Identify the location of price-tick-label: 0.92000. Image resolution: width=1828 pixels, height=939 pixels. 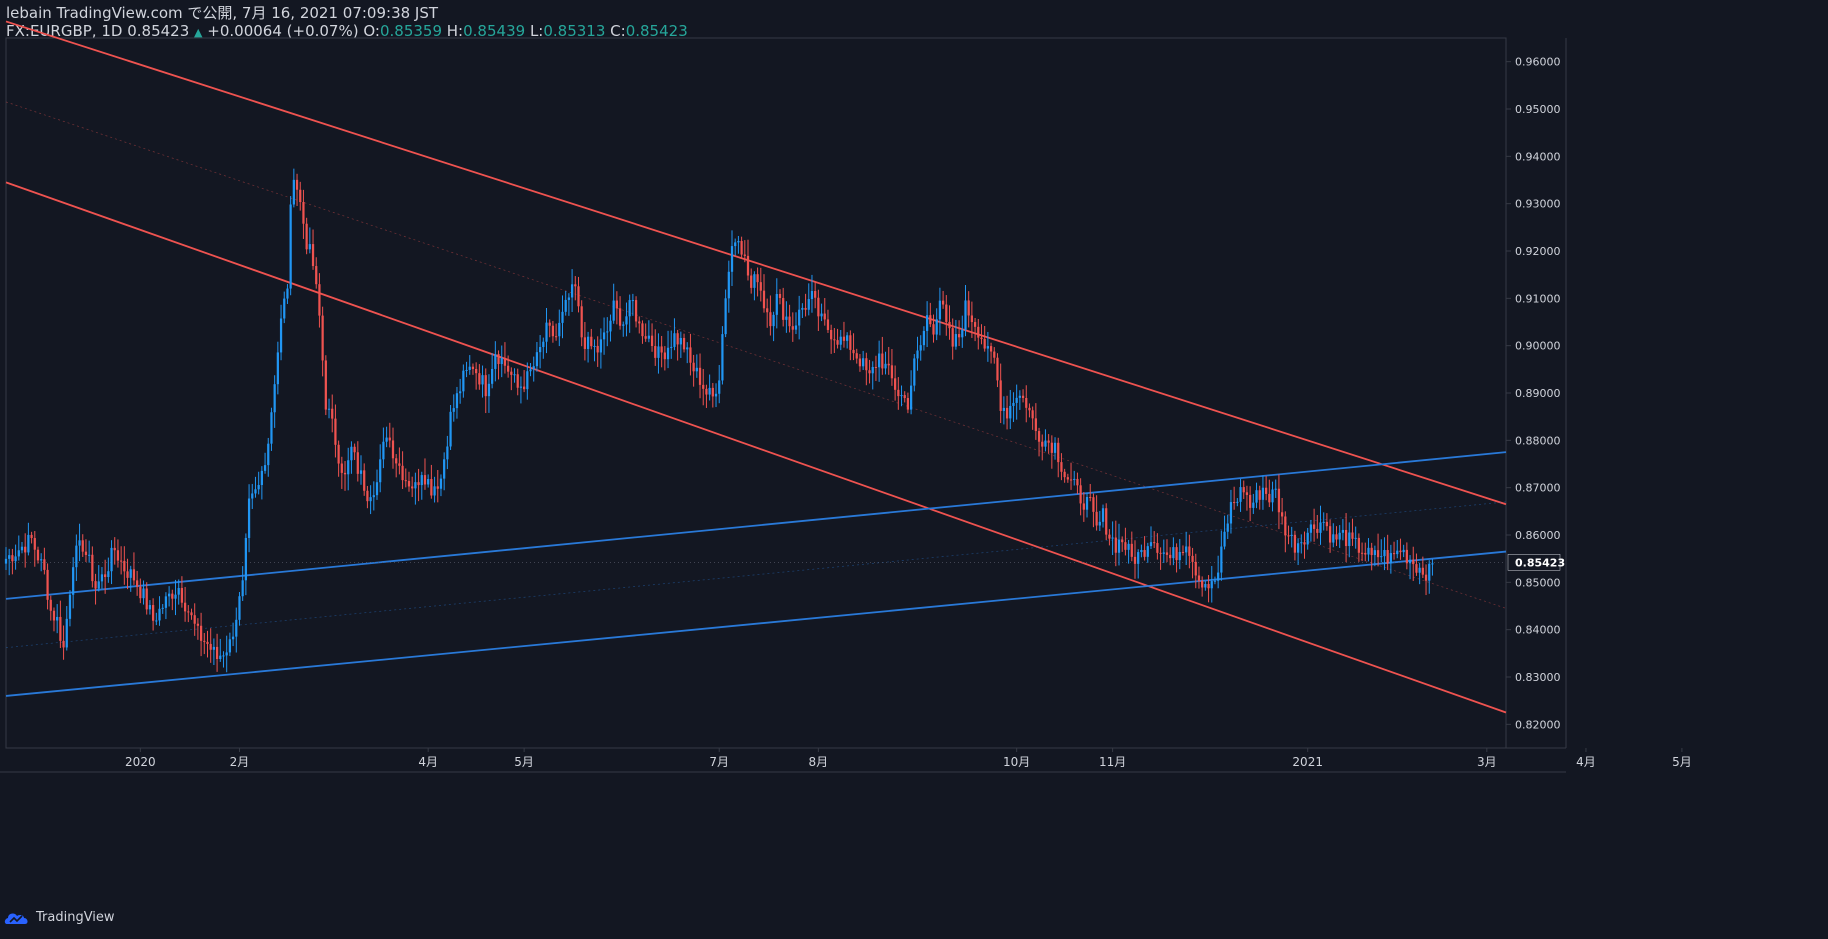
(1538, 251).